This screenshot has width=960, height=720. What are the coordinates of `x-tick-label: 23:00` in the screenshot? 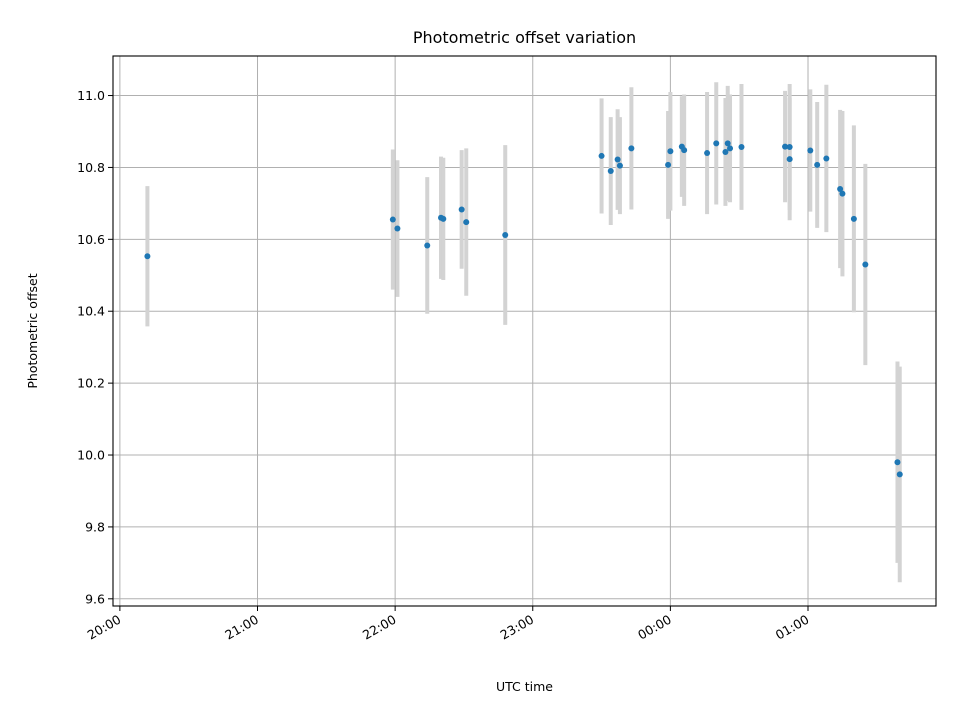 It's located at (517, 627).